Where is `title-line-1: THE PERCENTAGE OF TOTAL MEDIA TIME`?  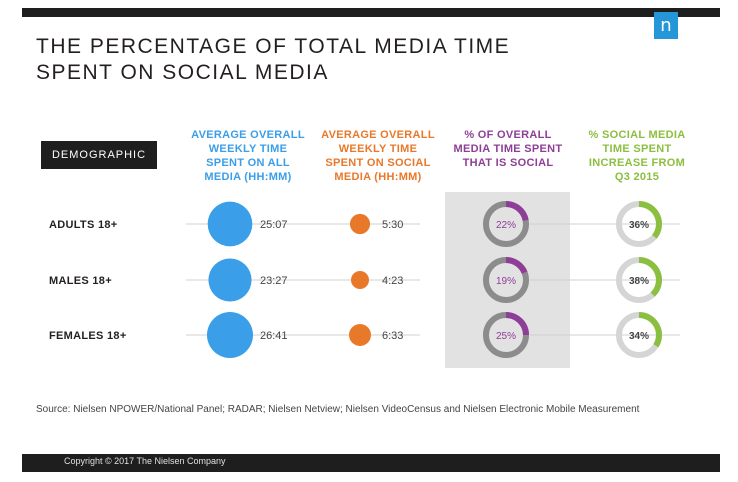
title-line-1: THE PERCENTAGE OF TOTAL MEDIA TIME is located at coordinates (273, 46).